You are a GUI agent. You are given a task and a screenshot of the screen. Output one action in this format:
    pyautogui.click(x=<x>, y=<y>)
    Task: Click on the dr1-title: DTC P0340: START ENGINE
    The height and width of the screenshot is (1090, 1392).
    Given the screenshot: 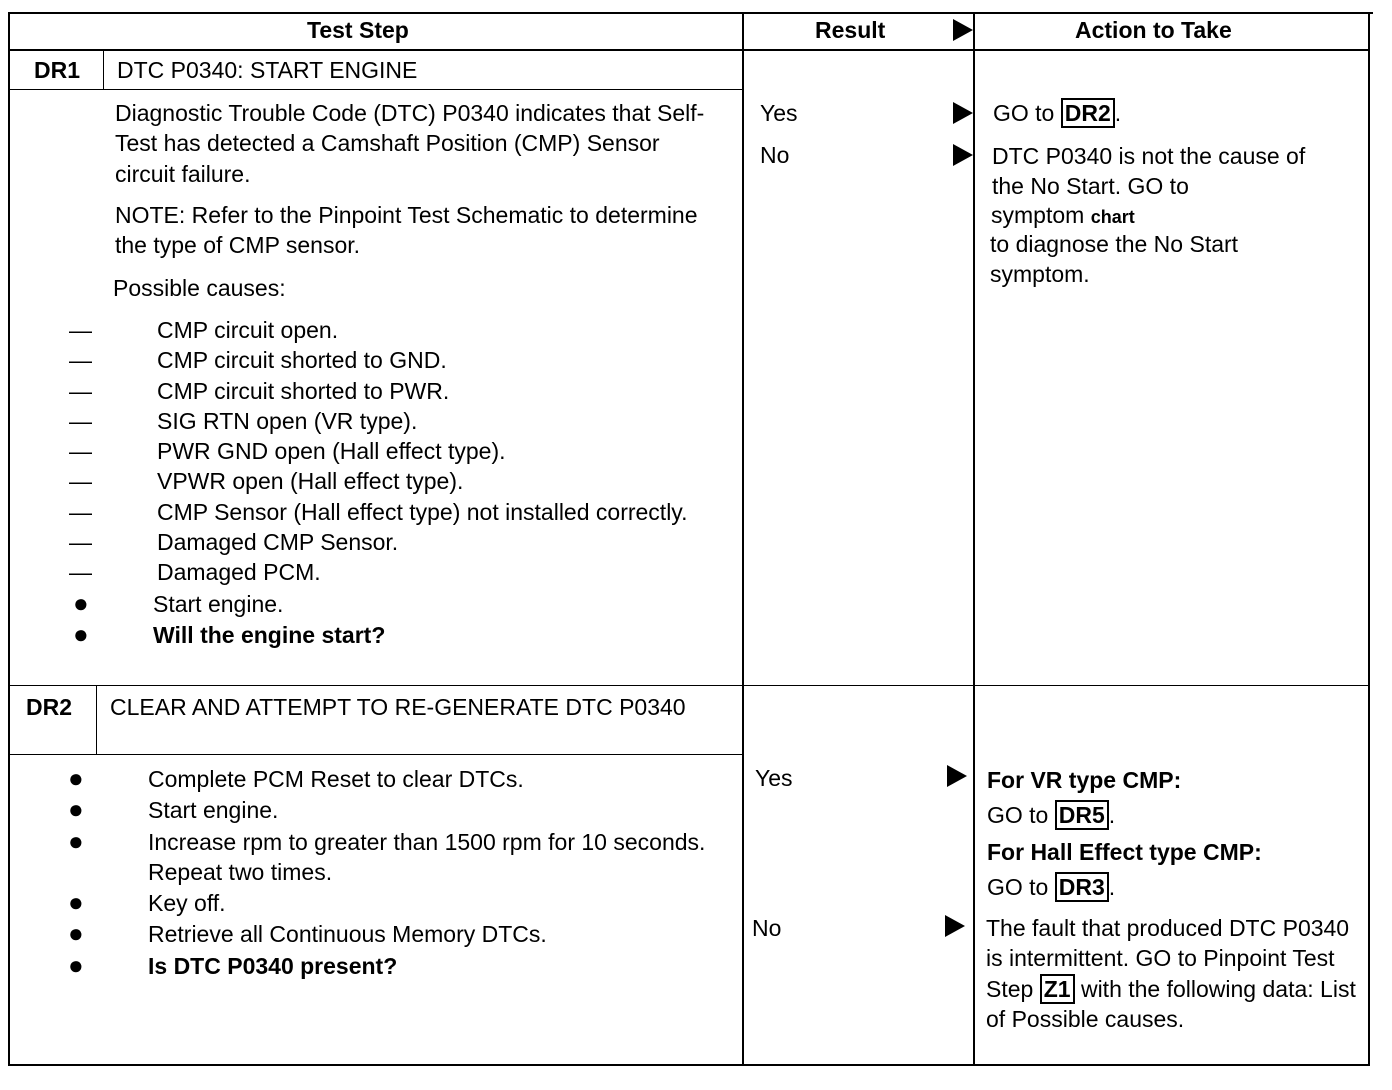 What is the action you would take?
    pyautogui.click(x=267, y=70)
    